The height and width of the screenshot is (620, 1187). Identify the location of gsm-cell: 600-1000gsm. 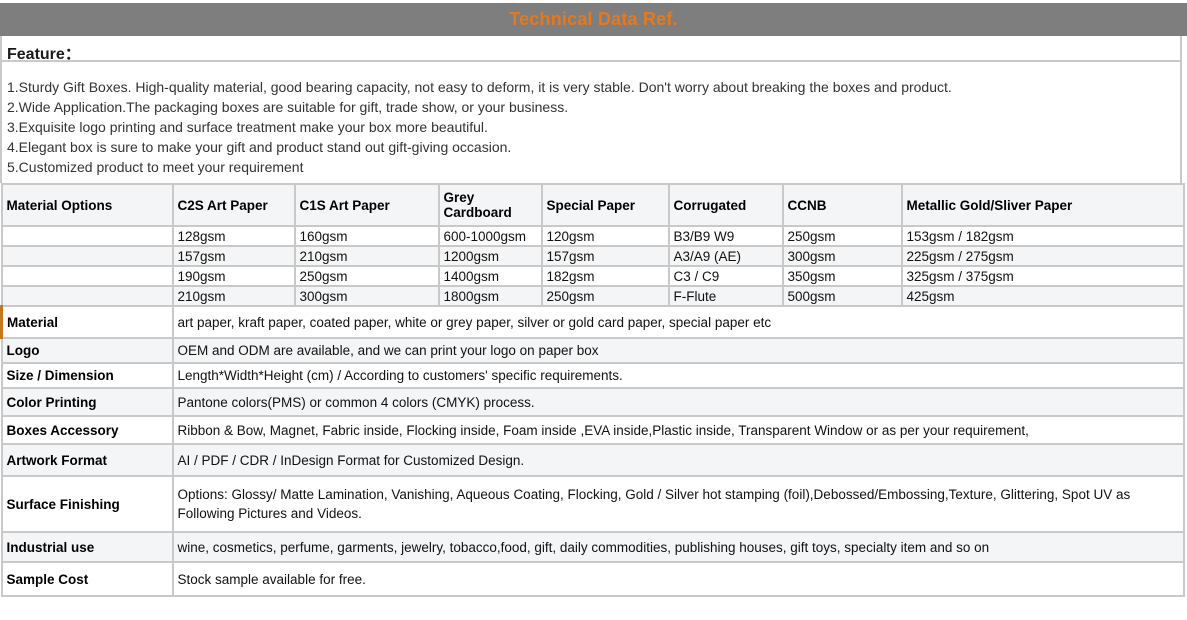
(490, 236).